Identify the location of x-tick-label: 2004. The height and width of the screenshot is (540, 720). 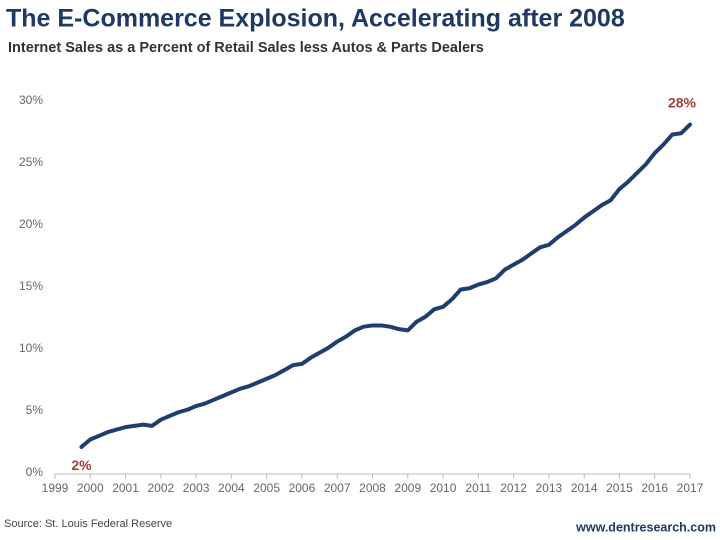
(231, 488).